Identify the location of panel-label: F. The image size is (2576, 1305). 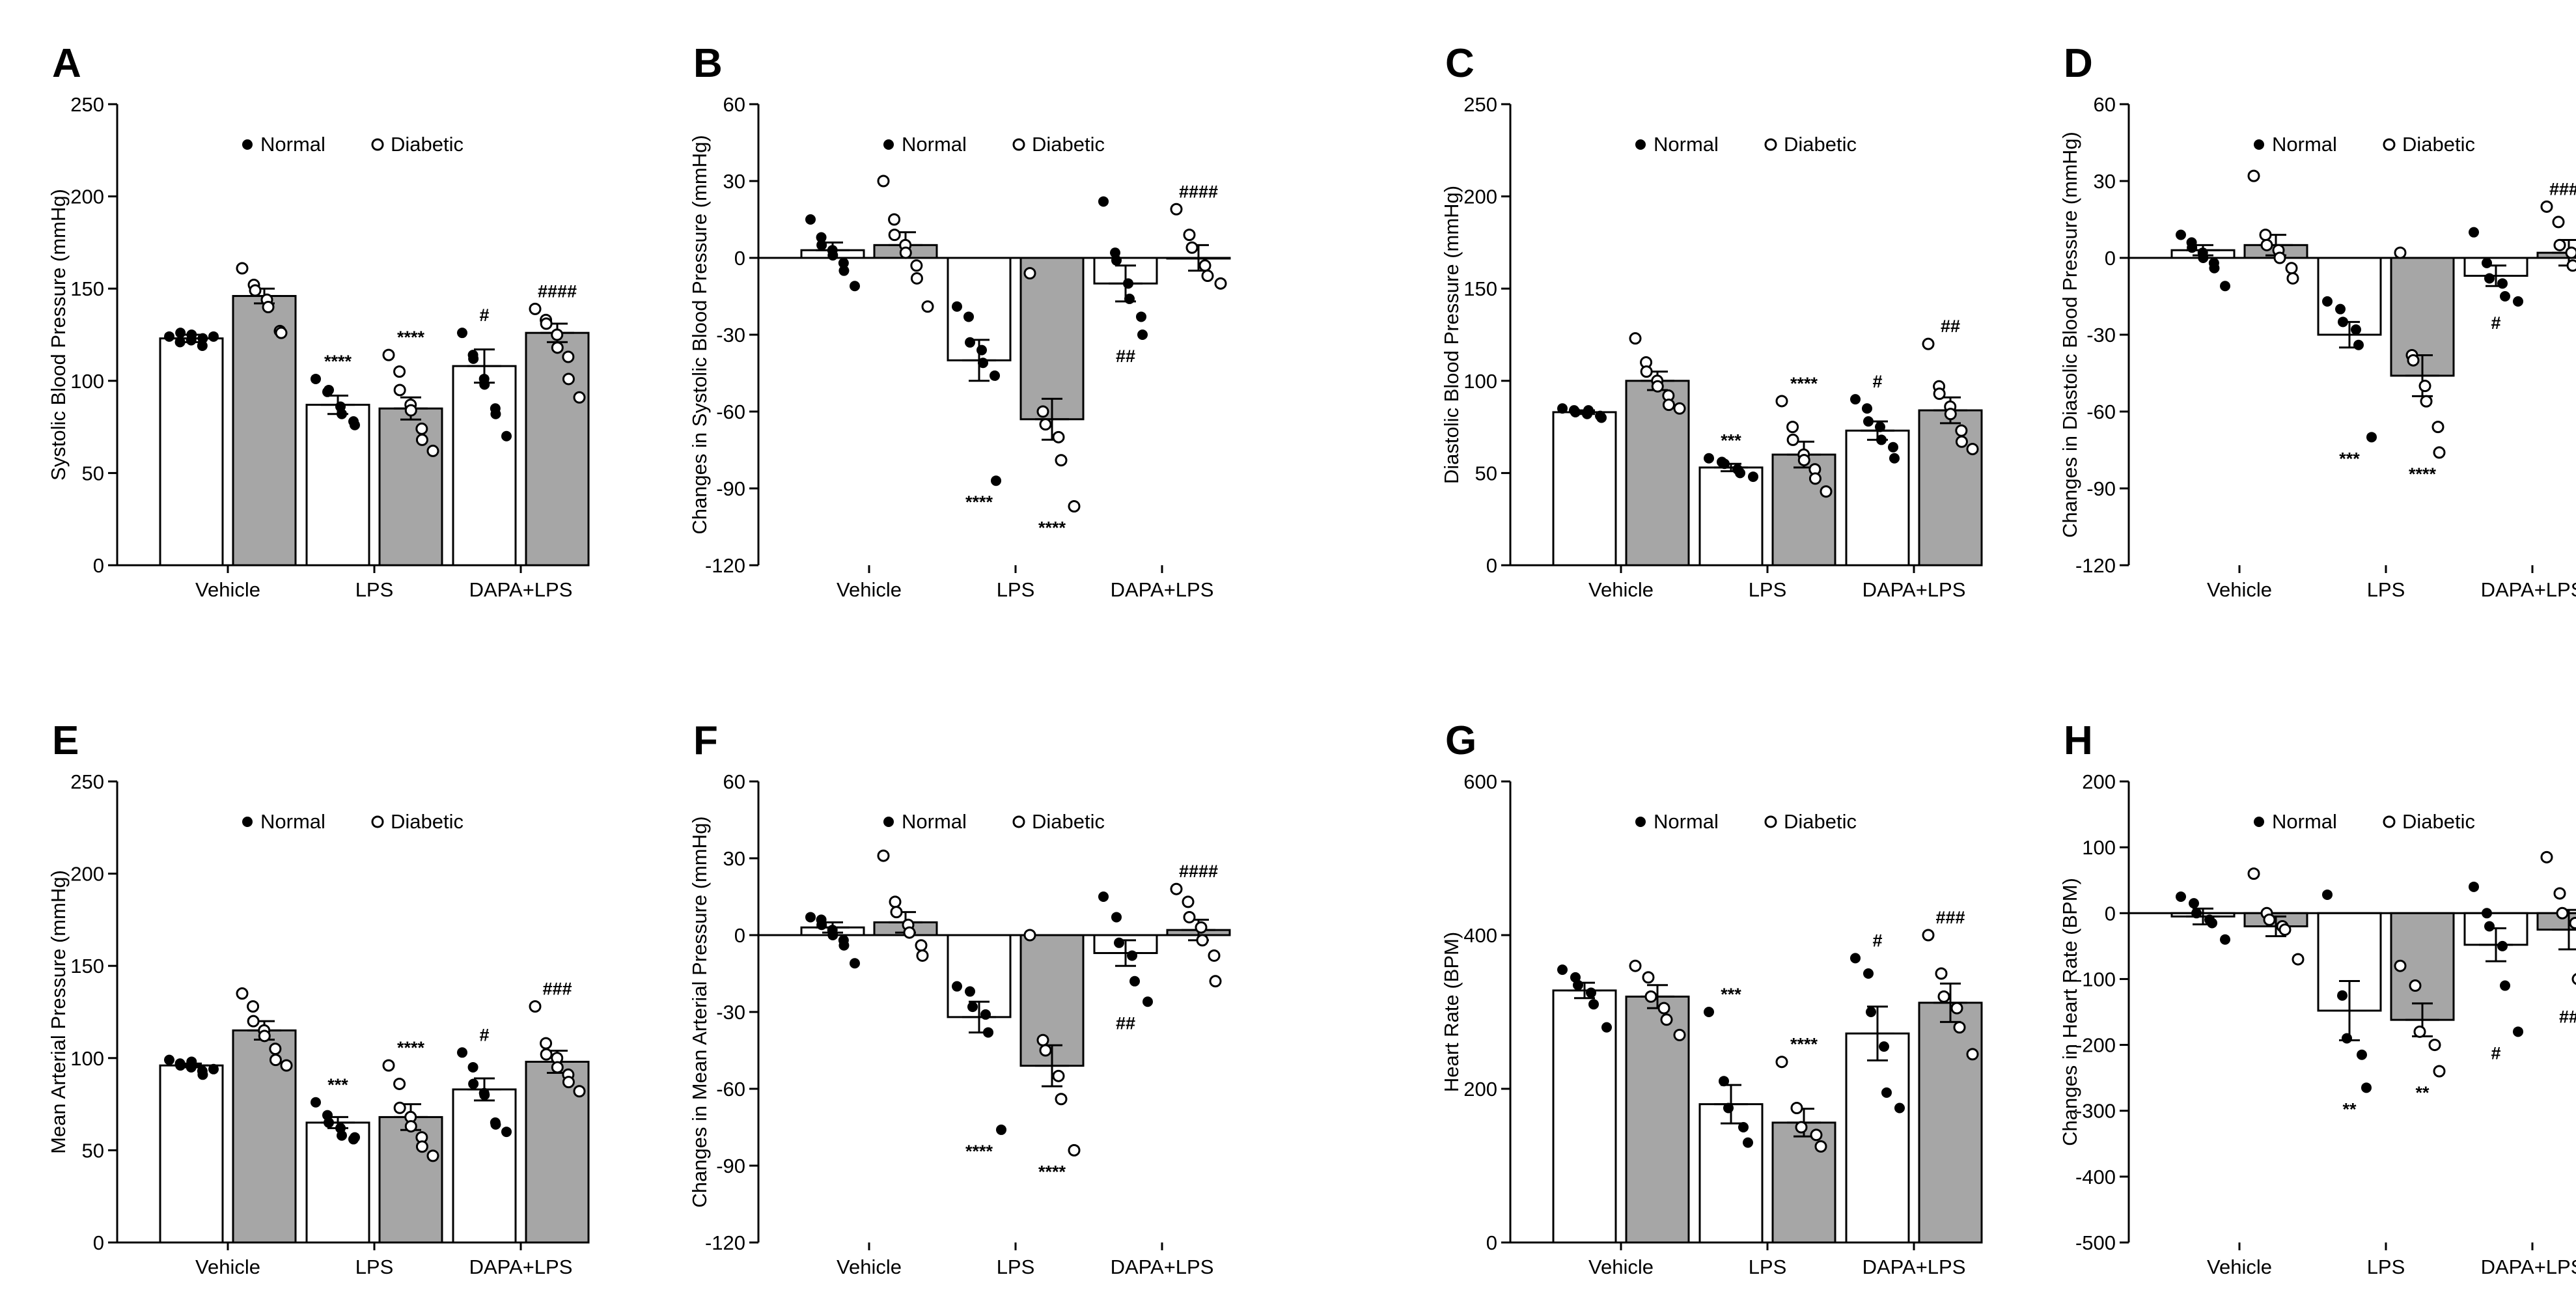
(705, 740).